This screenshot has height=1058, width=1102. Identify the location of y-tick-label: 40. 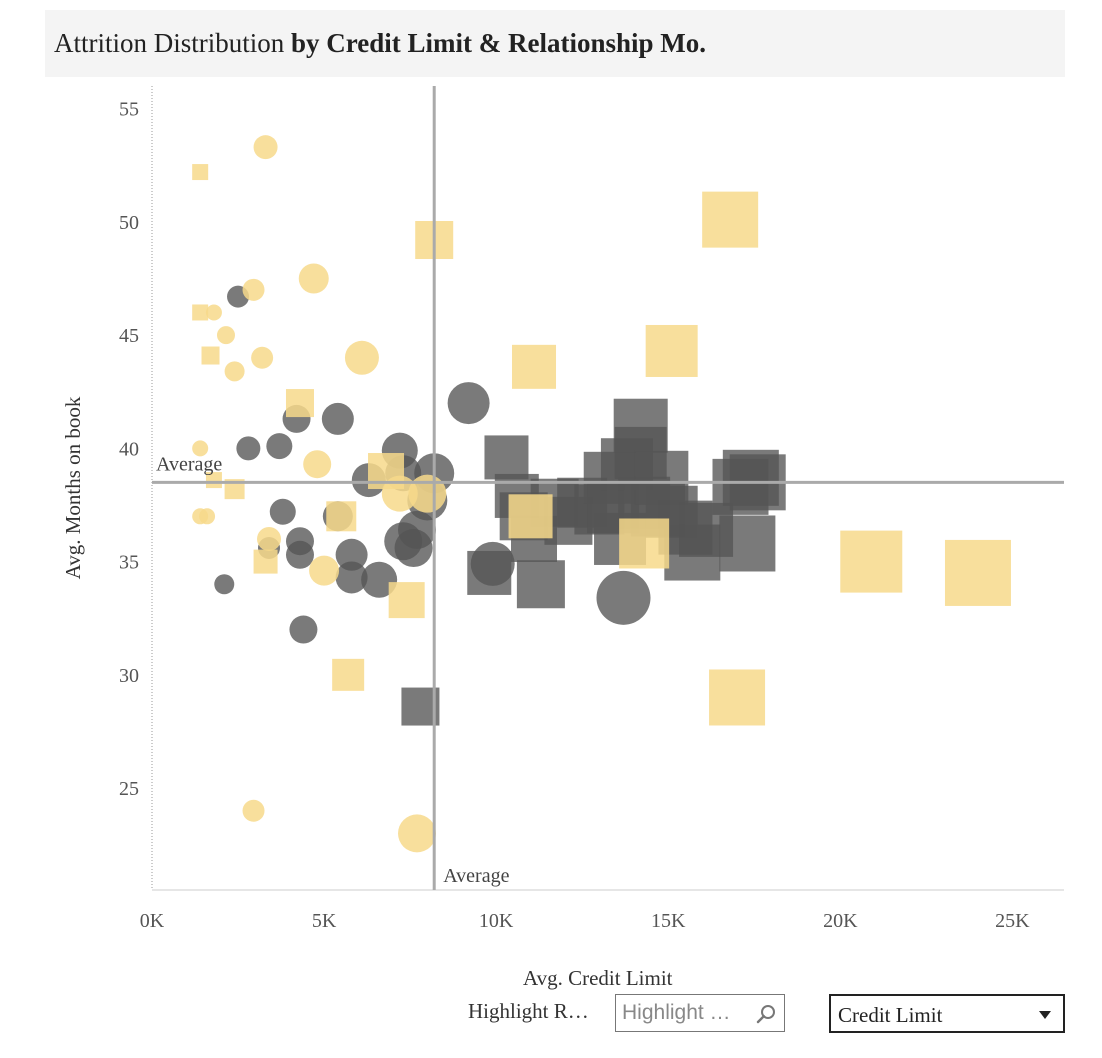
(129, 449).